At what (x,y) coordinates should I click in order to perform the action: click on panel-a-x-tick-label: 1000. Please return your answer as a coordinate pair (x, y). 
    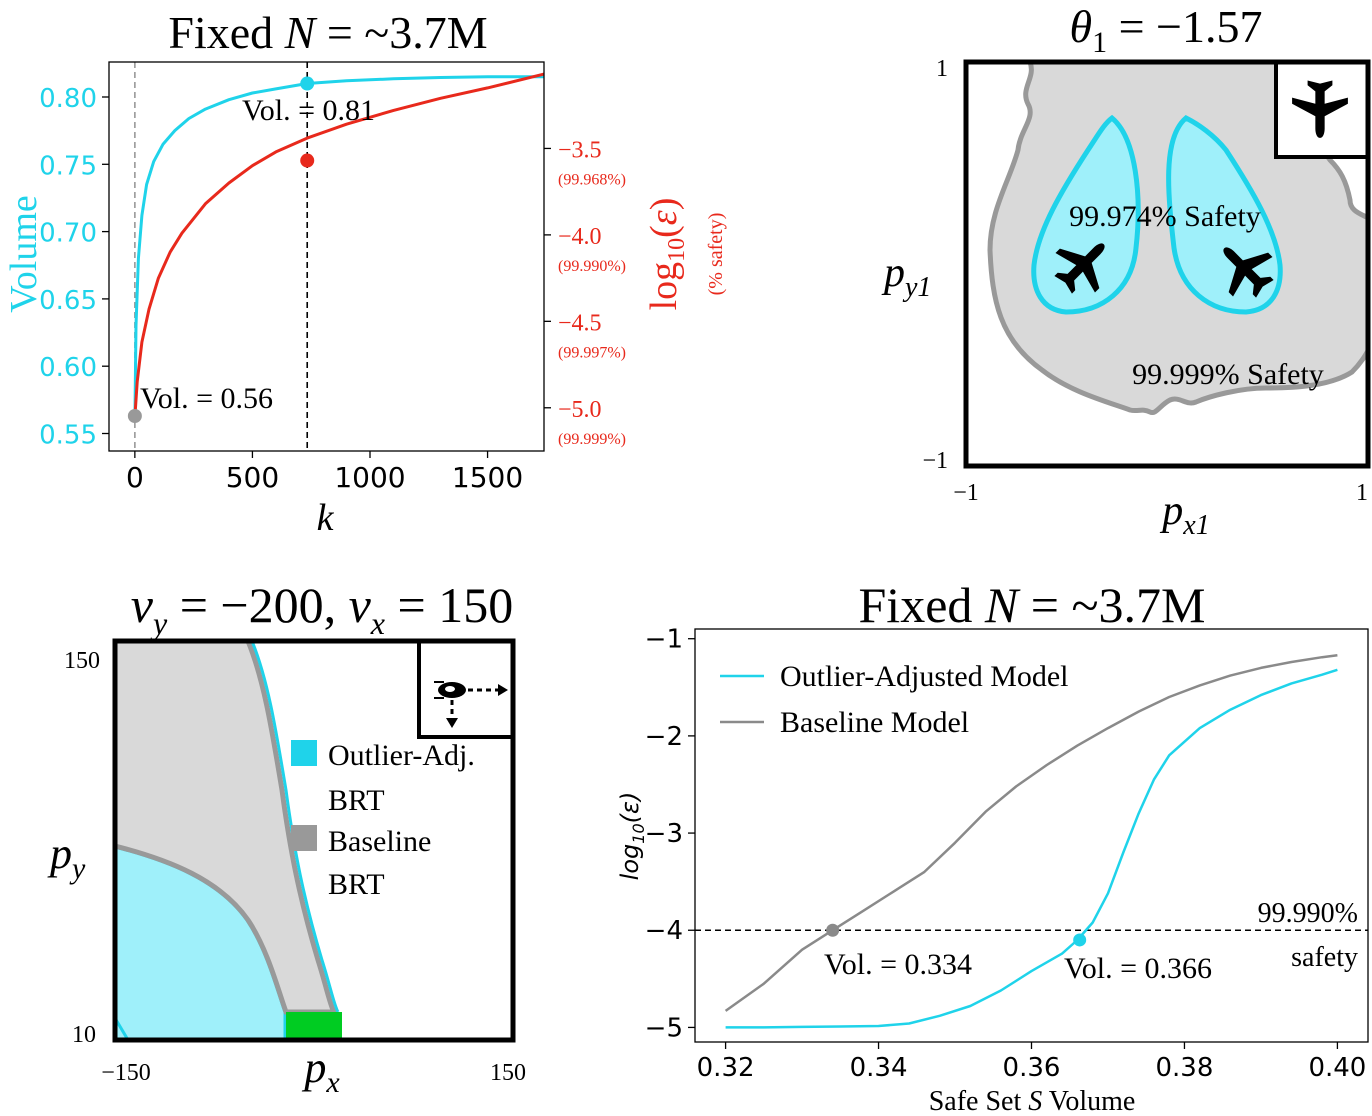
    Looking at the image, I should click on (369, 477).